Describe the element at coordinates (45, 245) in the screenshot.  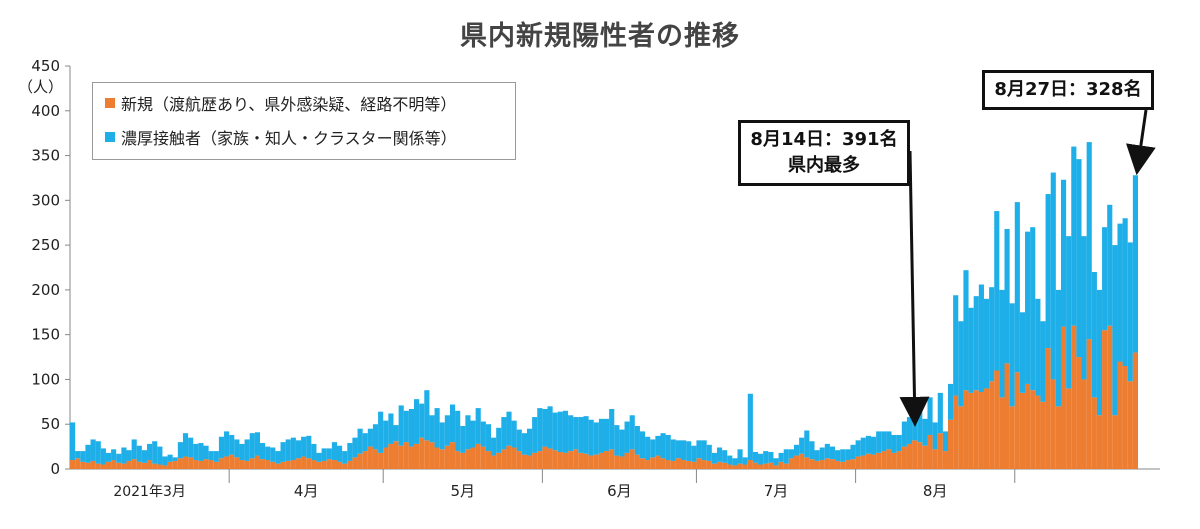
I see `y-tick-label: 250` at that location.